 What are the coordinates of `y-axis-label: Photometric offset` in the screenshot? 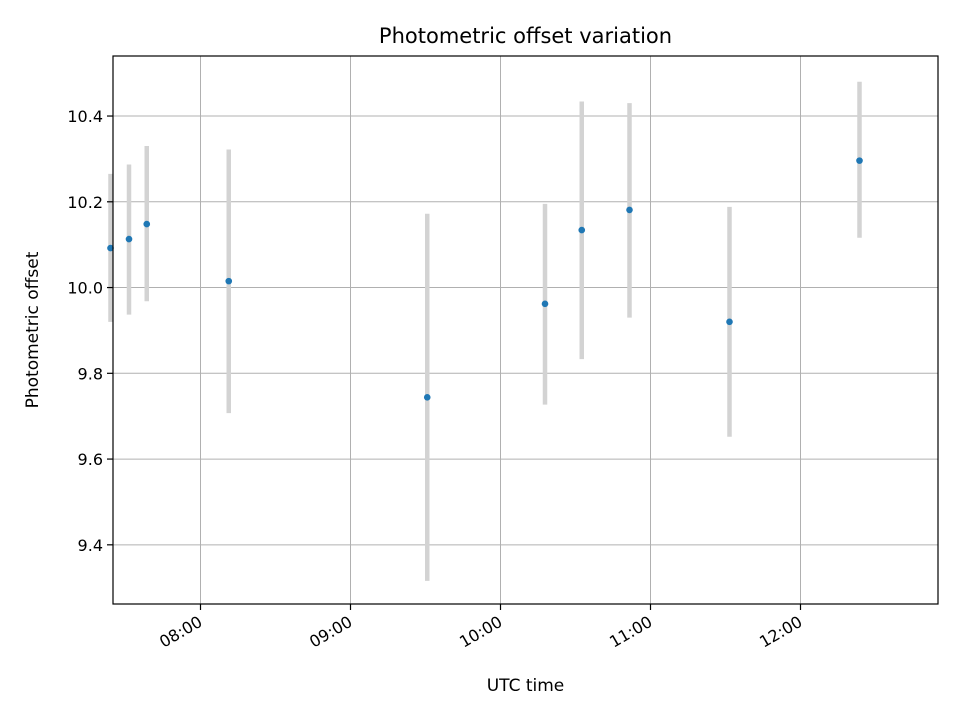 It's located at (33, 329).